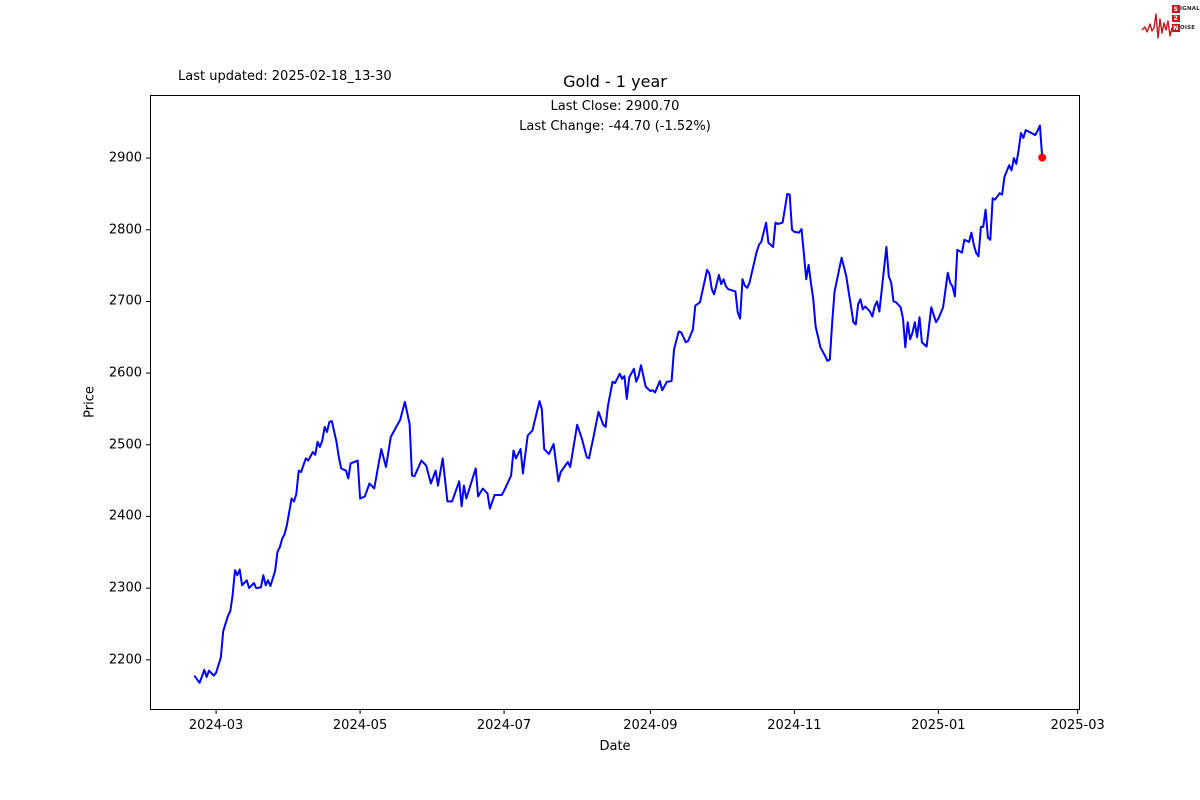 This screenshot has height=800, width=1200. I want to click on logo-row-noise: N OISE, so click(1184, 28).